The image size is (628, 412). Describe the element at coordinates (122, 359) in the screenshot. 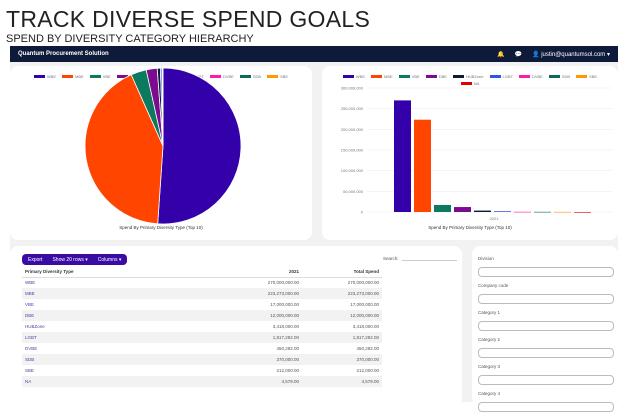

I see `cell-type: SDB` at that location.